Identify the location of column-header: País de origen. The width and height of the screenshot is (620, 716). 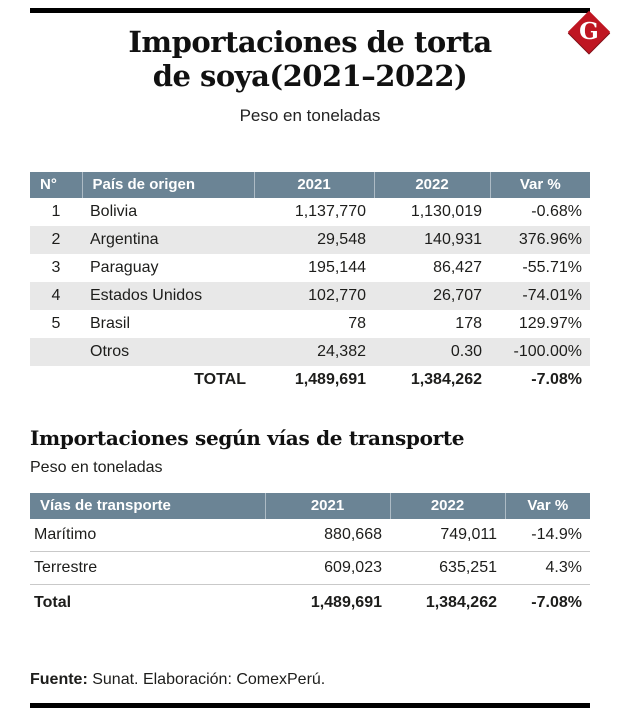
(167, 184).